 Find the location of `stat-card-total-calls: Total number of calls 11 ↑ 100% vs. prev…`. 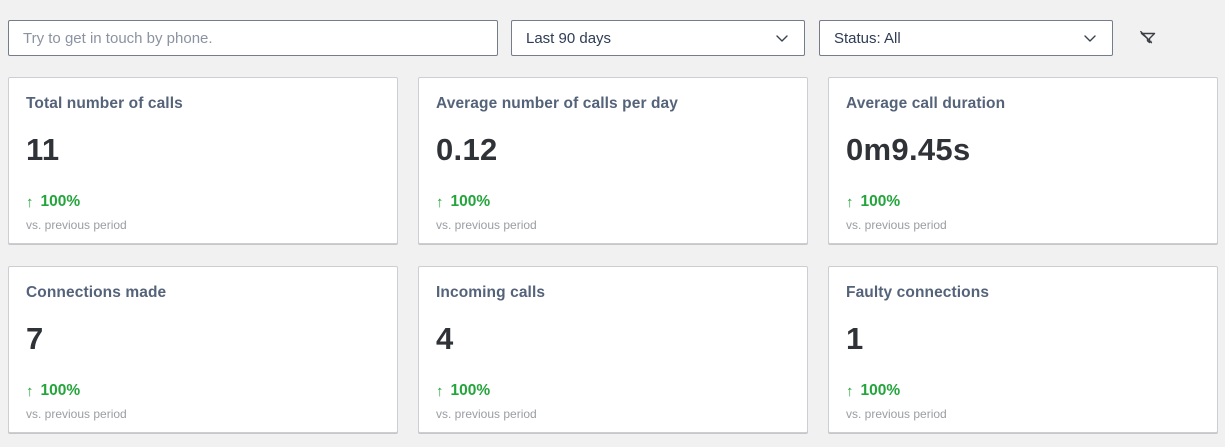

stat-card-total-calls: Total number of calls 11 ↑ 100% vs. prev… is located at coordinates (203, 160).